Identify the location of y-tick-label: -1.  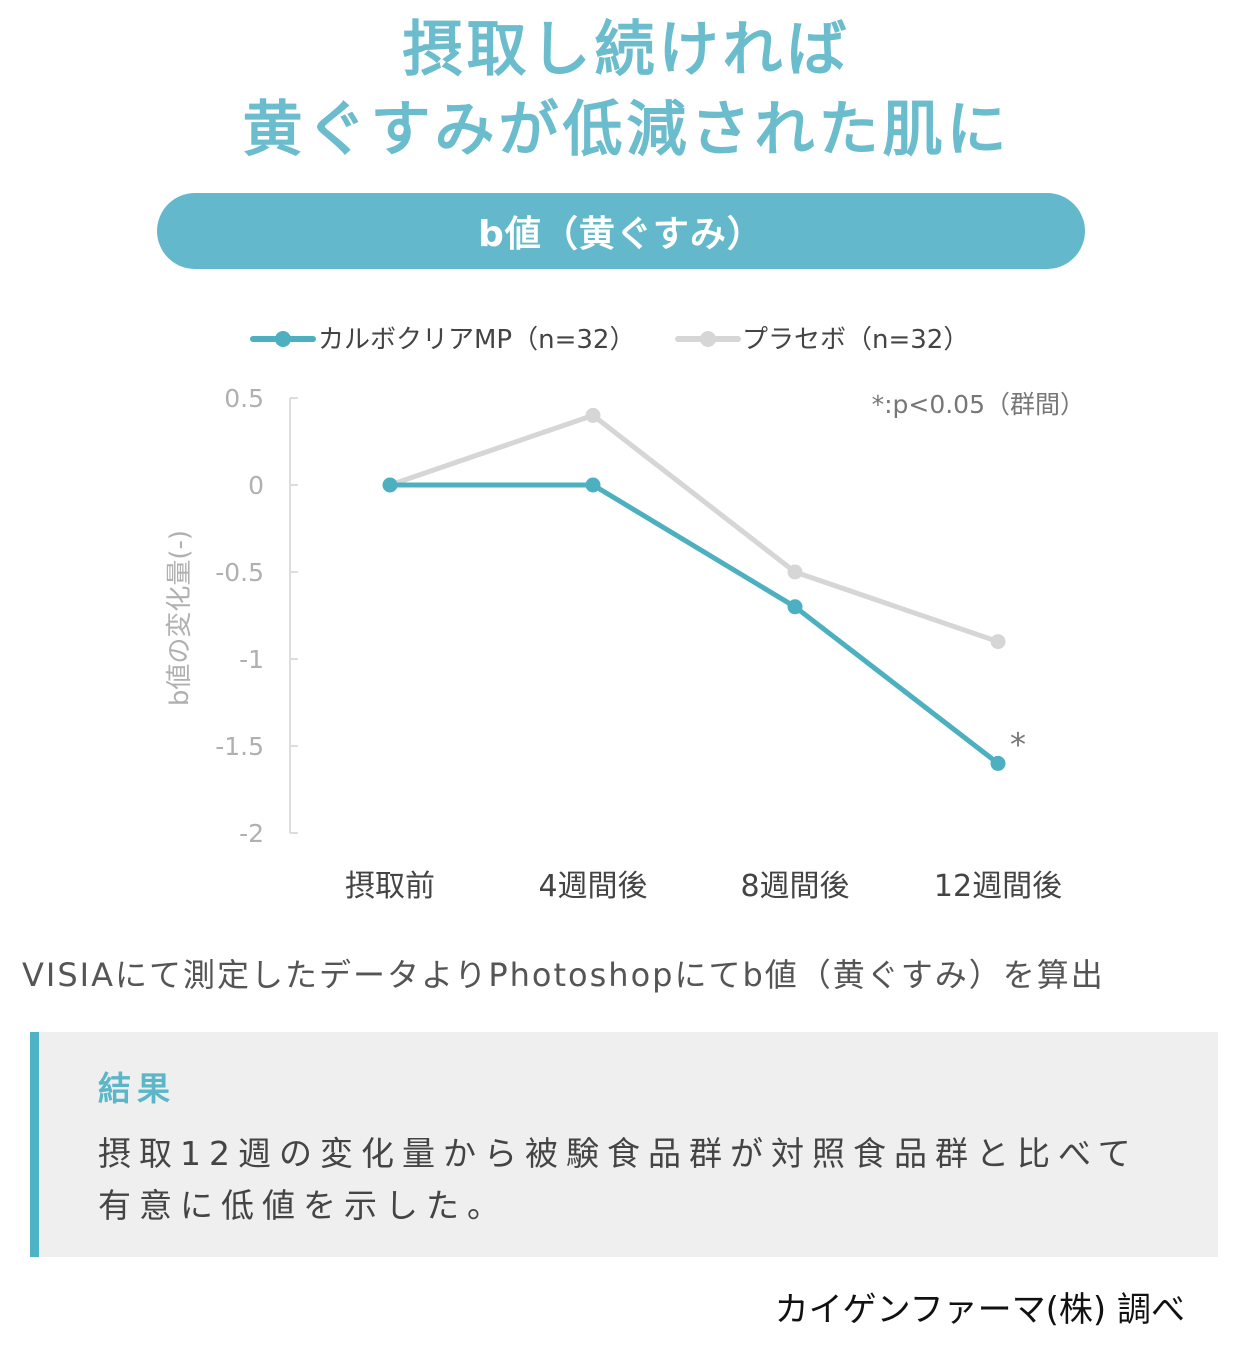
(251, 659).